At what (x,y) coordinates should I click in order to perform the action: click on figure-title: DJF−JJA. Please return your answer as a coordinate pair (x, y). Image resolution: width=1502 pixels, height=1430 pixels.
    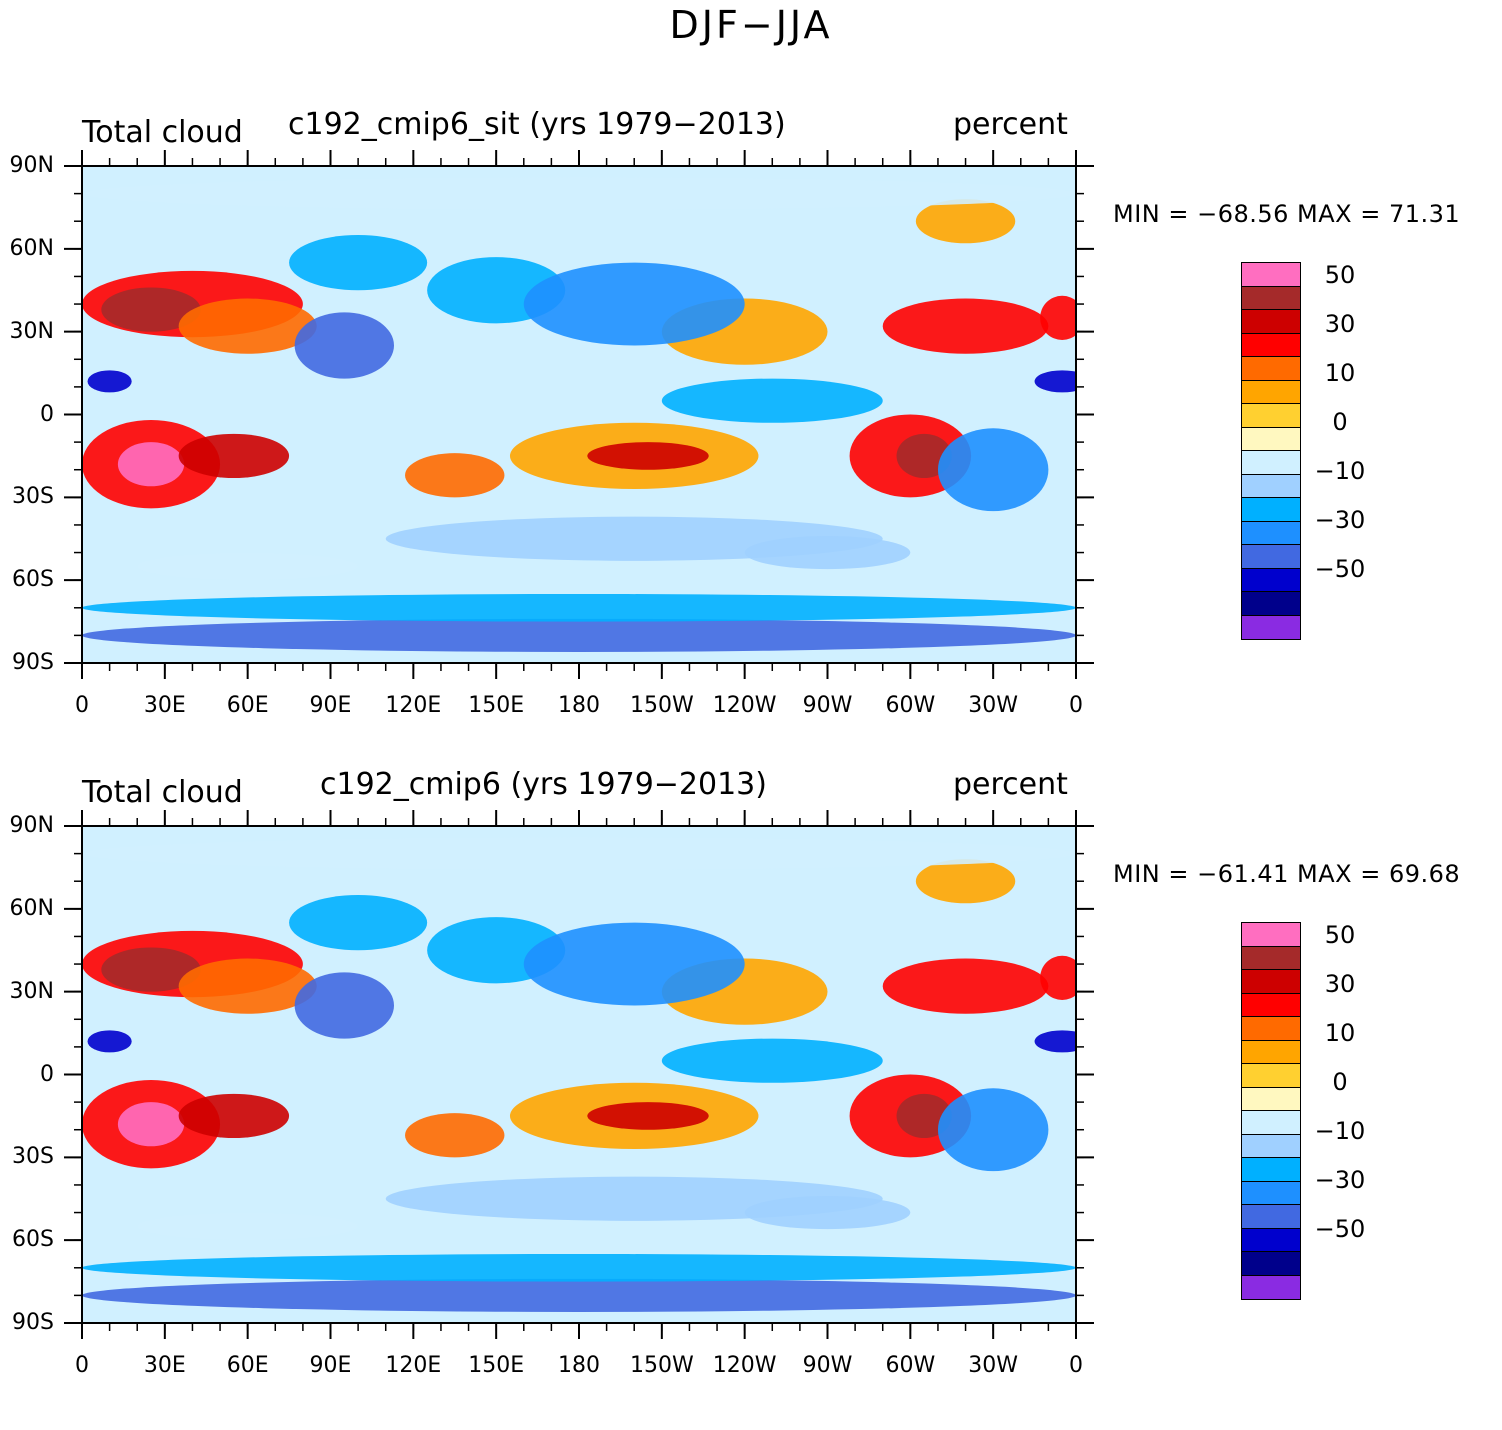
    Looking at the image, I should click on (751, 25).